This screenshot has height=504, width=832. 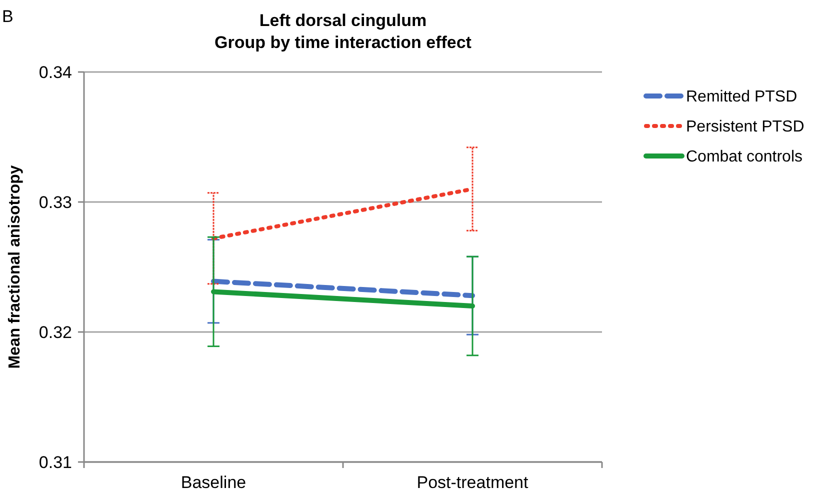 I want to click on y-tick-label: 0.34, so click(x=55, y=72).